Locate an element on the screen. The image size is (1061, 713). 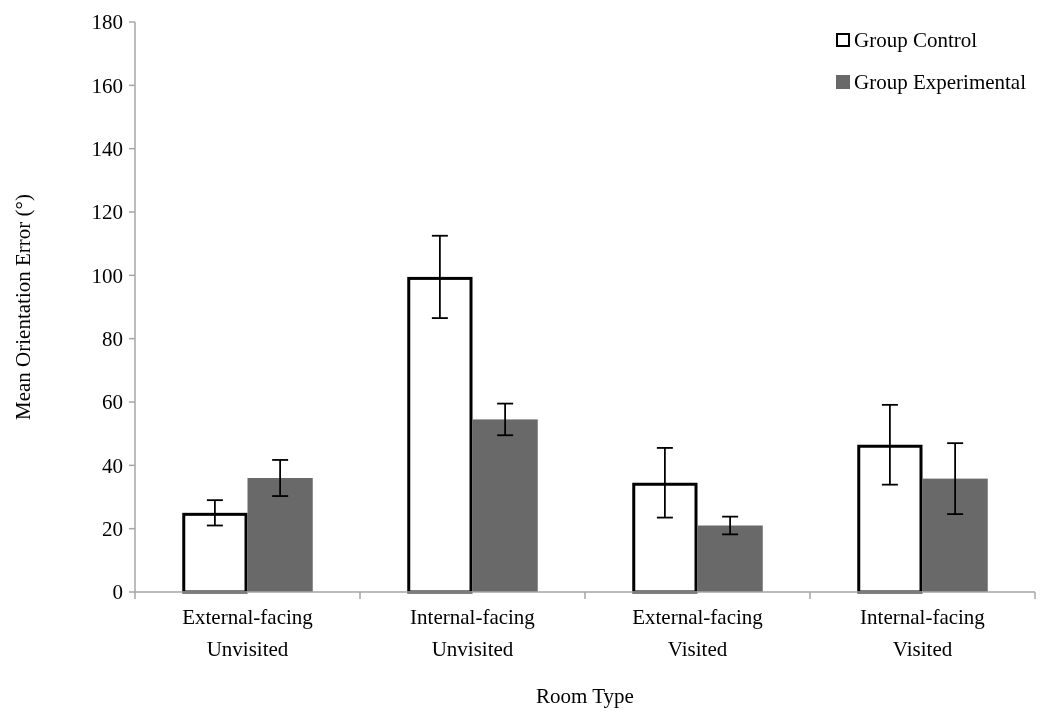
y-tick-label: 120 is located at coordinates (107, 212).